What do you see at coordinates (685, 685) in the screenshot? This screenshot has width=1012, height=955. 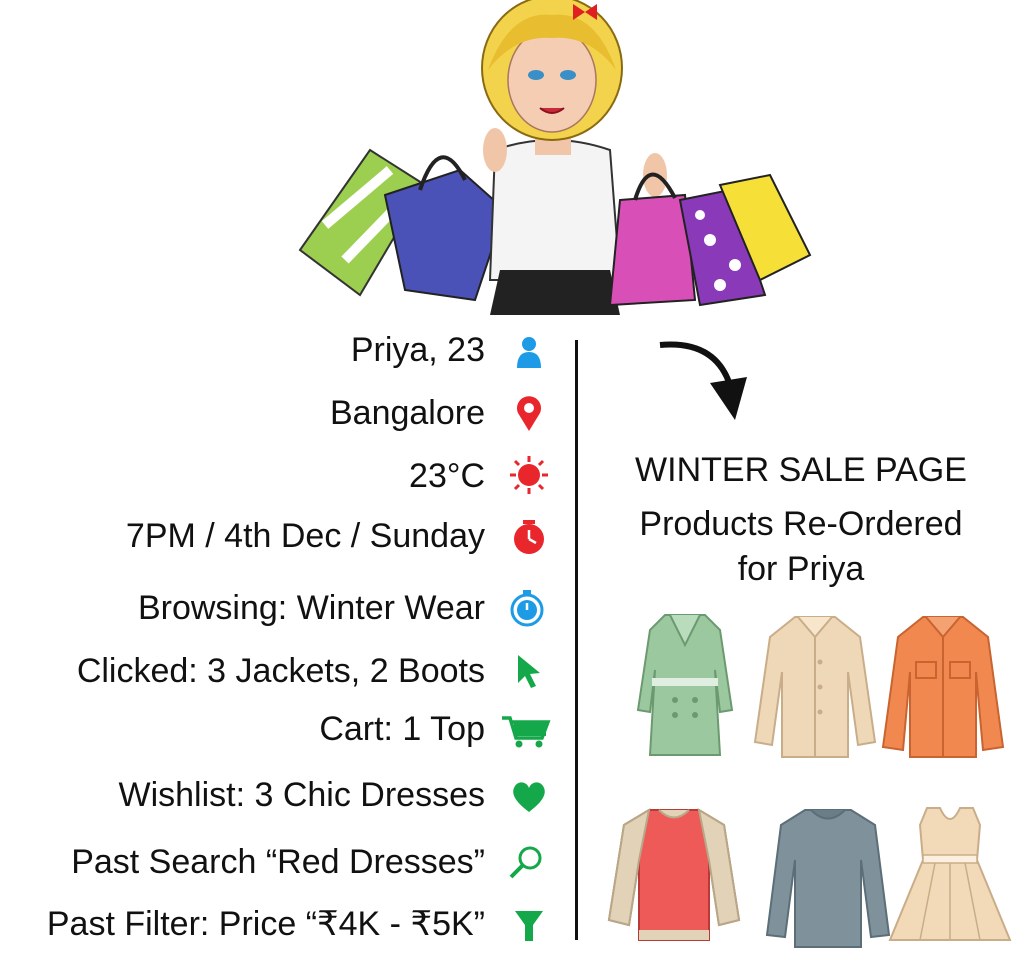 I see `trench-coat-icon` at bounding box center [685, 685].